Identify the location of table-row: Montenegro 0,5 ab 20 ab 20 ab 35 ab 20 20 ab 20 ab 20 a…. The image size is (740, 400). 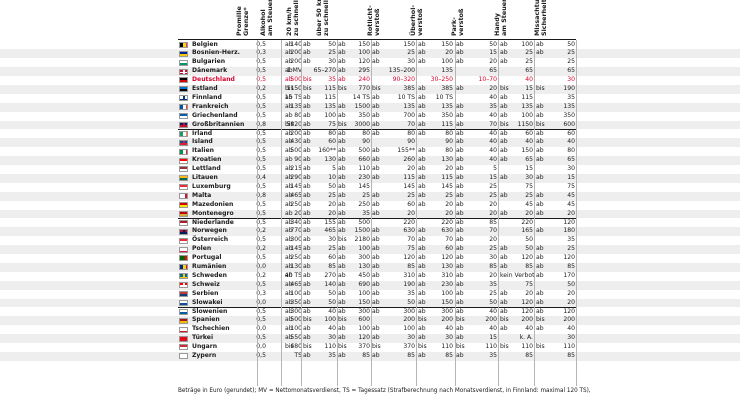
(370, 214).